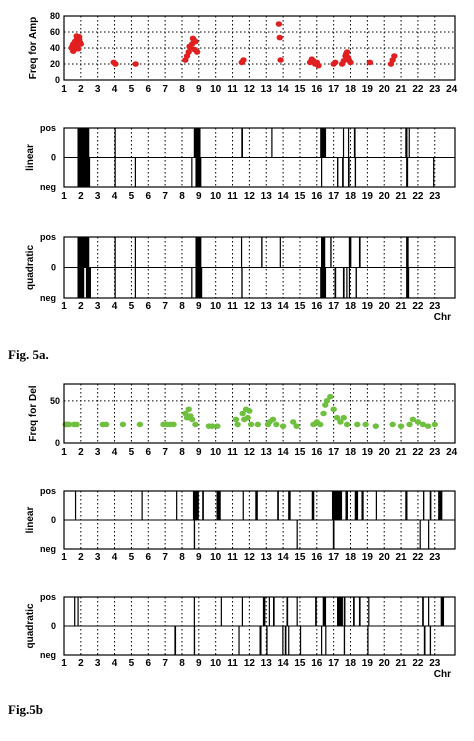  I want to click on y-axis-title: quadratic, so click(30, 625).